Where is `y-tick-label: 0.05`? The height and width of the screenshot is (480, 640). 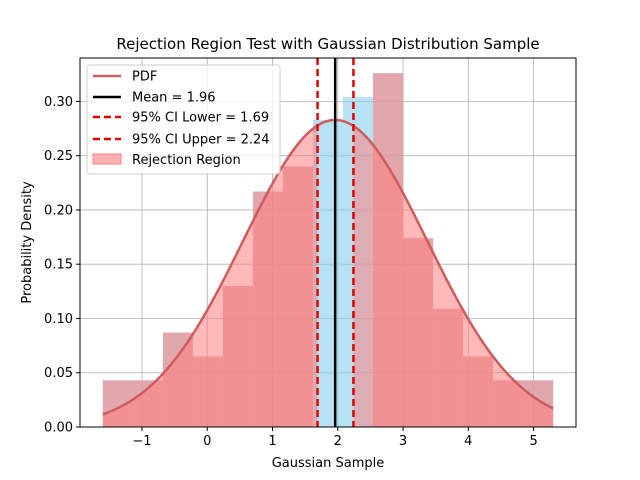 y-tick-label: 0.05 is located at coordinates (58, 373).